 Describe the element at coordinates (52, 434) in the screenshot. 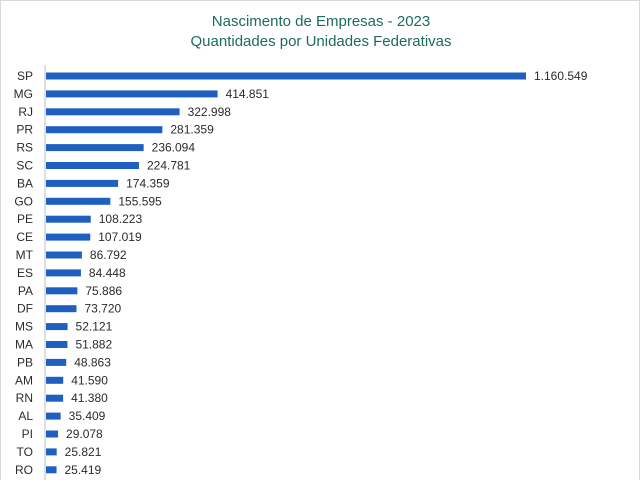

I see `bar-pi` at that location.